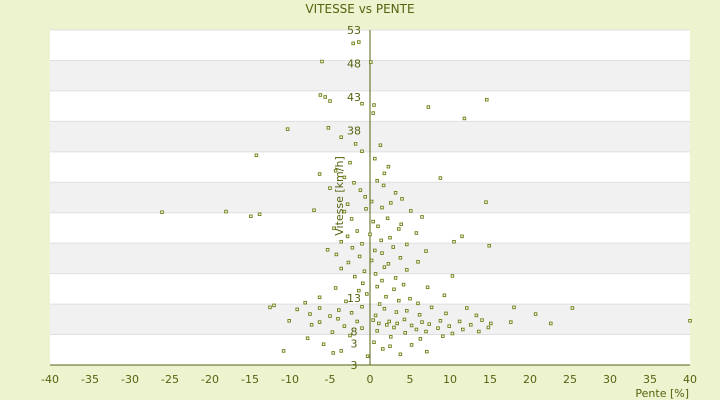  I want to click on x-tick-label: 15, so click(490, 379).